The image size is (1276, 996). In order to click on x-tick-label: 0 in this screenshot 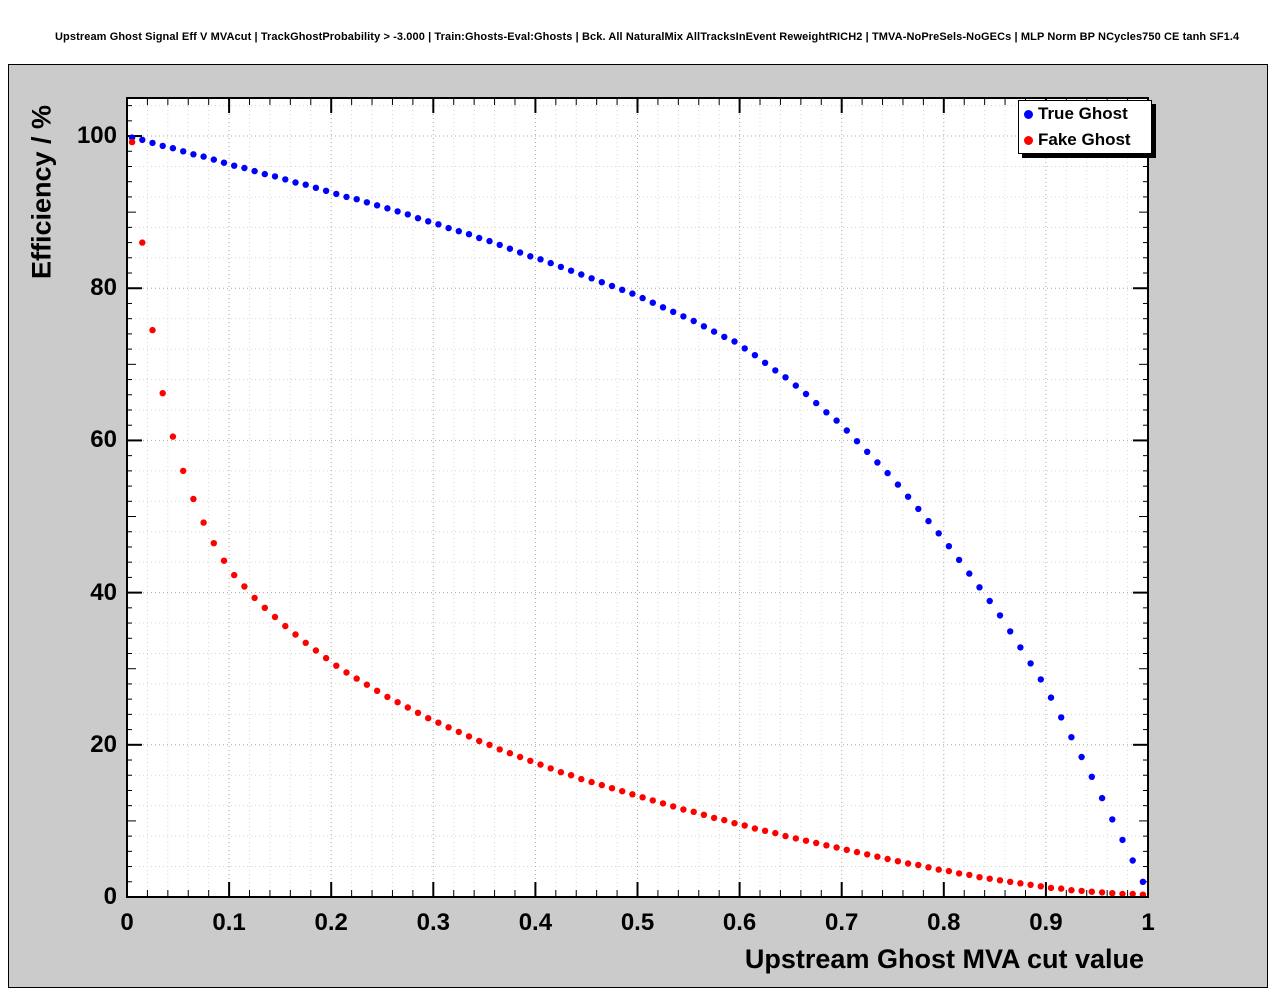, I will do `click(127, 922)`.